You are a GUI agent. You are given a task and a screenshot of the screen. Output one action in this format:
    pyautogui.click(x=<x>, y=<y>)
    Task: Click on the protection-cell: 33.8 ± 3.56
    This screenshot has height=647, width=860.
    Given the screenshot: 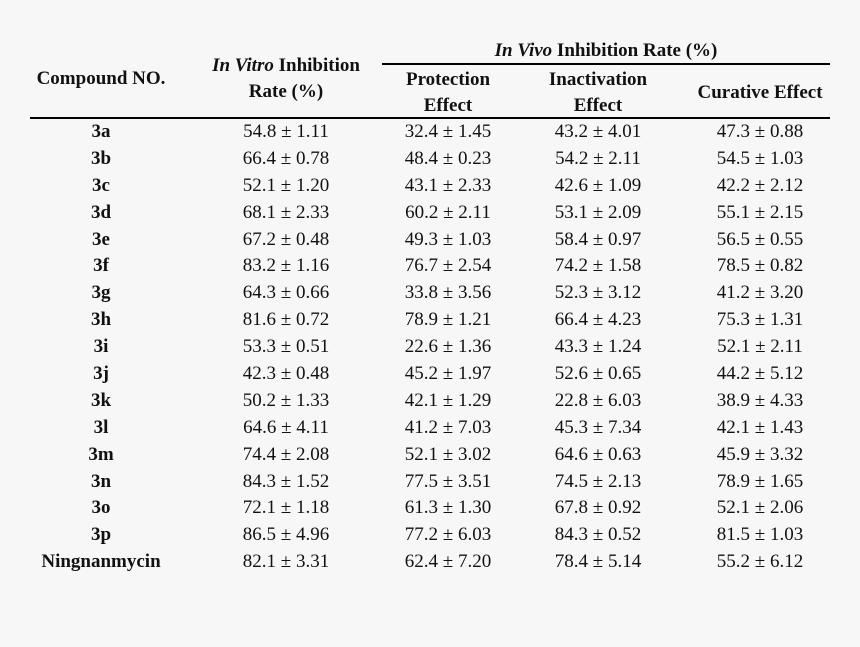 What is the action you would take?
    pyautogui.click(x=448, y=293)
    